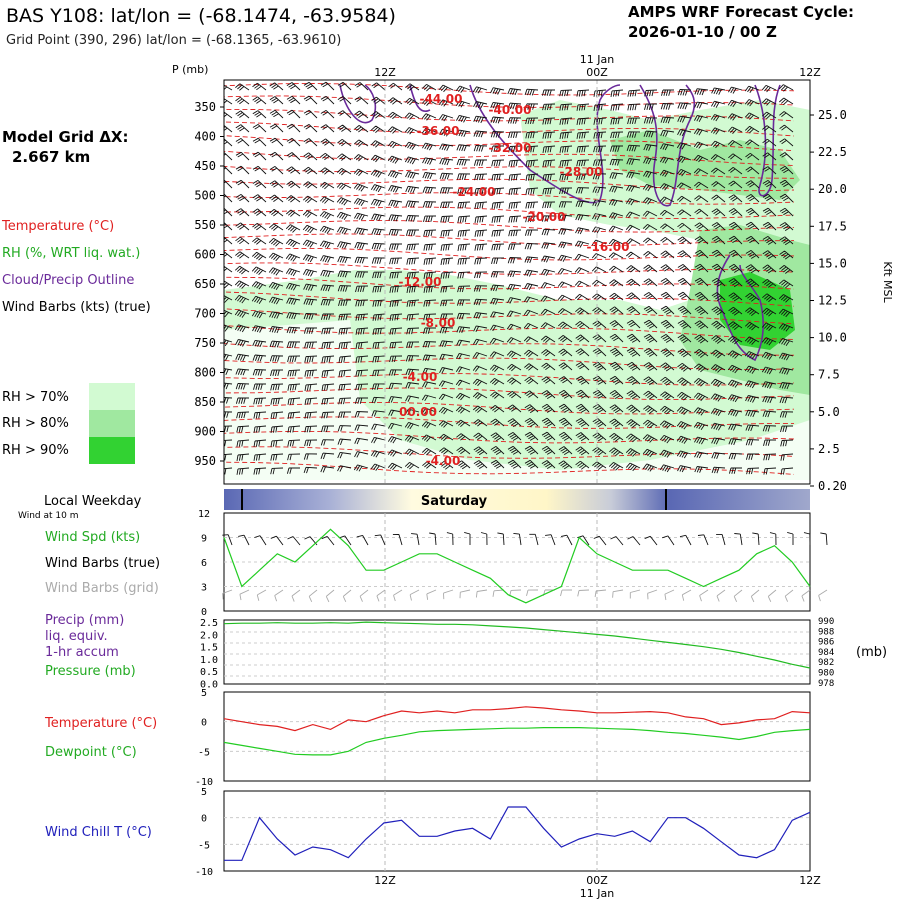  What do you see at coordinates (100, 723) in the screenshot?
I see `temperature-label: Temperature (°C)` at bounding box center [100, 723].